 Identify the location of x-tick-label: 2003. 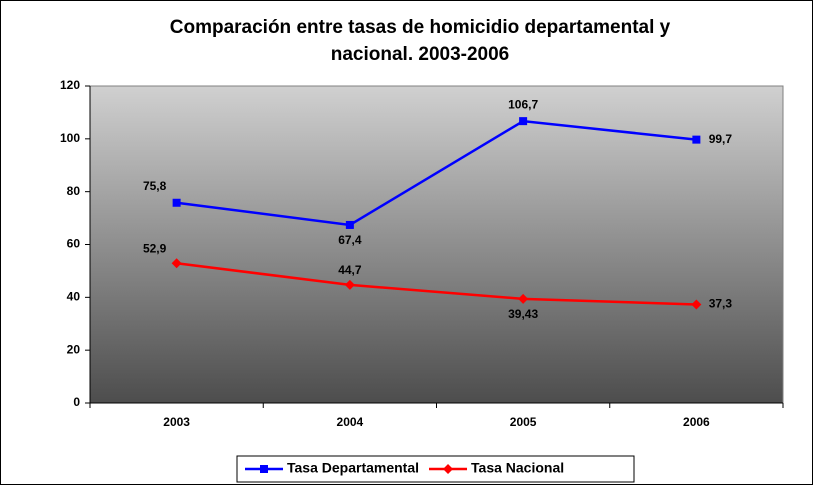
(176, 422).